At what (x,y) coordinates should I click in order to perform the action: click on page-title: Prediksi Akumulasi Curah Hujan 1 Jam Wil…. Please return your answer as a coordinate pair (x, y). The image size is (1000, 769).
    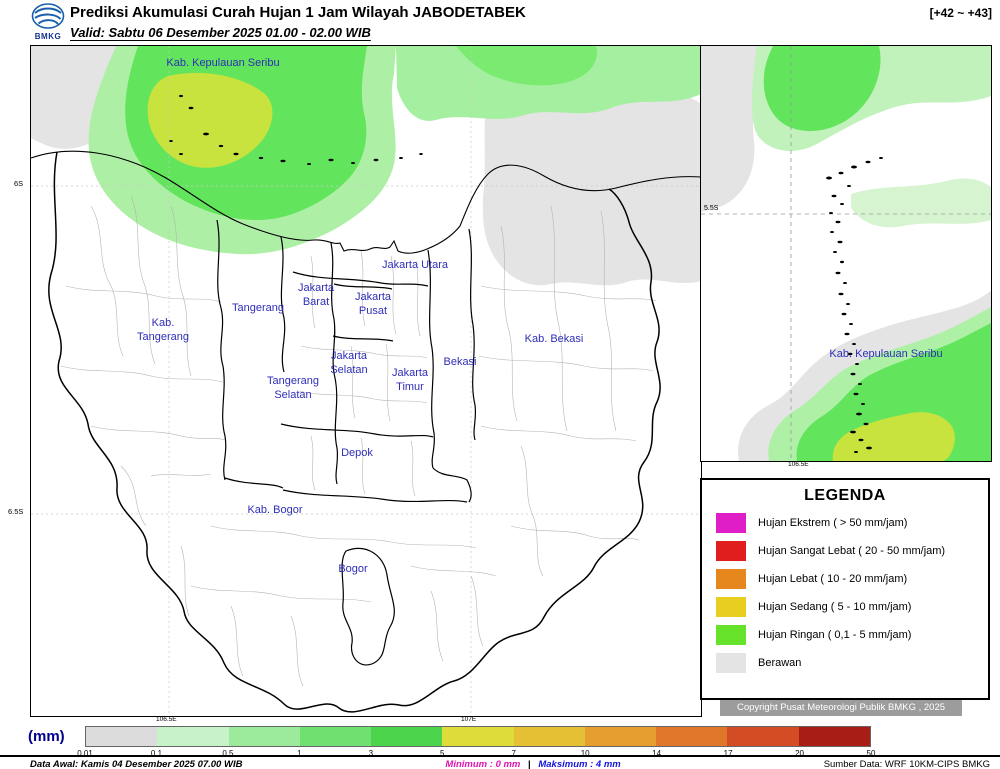
    Looking at the image, I should click on (298, 12).